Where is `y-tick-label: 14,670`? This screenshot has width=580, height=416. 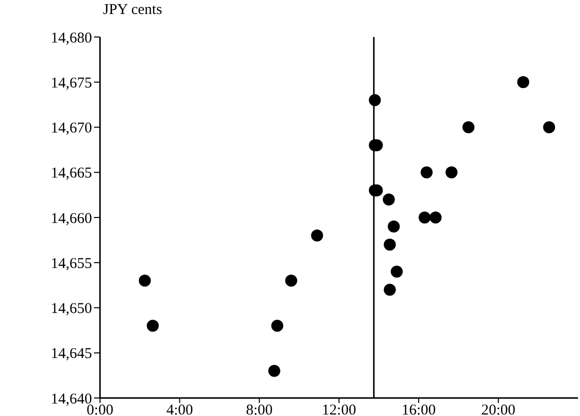
y-tick-label: 14,670 is located at coordinates (71, 128).